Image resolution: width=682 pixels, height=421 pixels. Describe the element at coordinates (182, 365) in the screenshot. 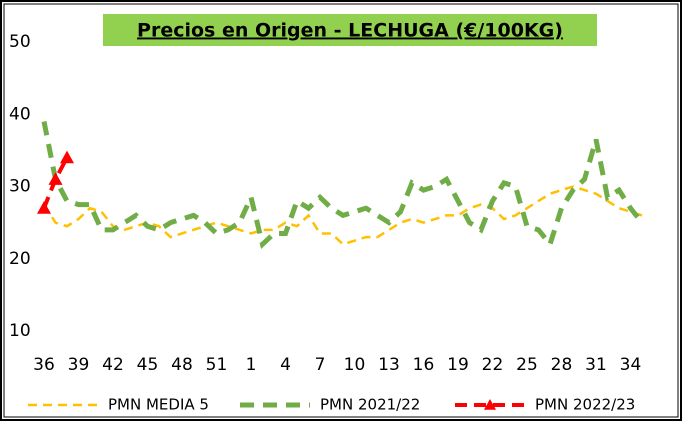

I see `x-tick-label: 48` at that location.